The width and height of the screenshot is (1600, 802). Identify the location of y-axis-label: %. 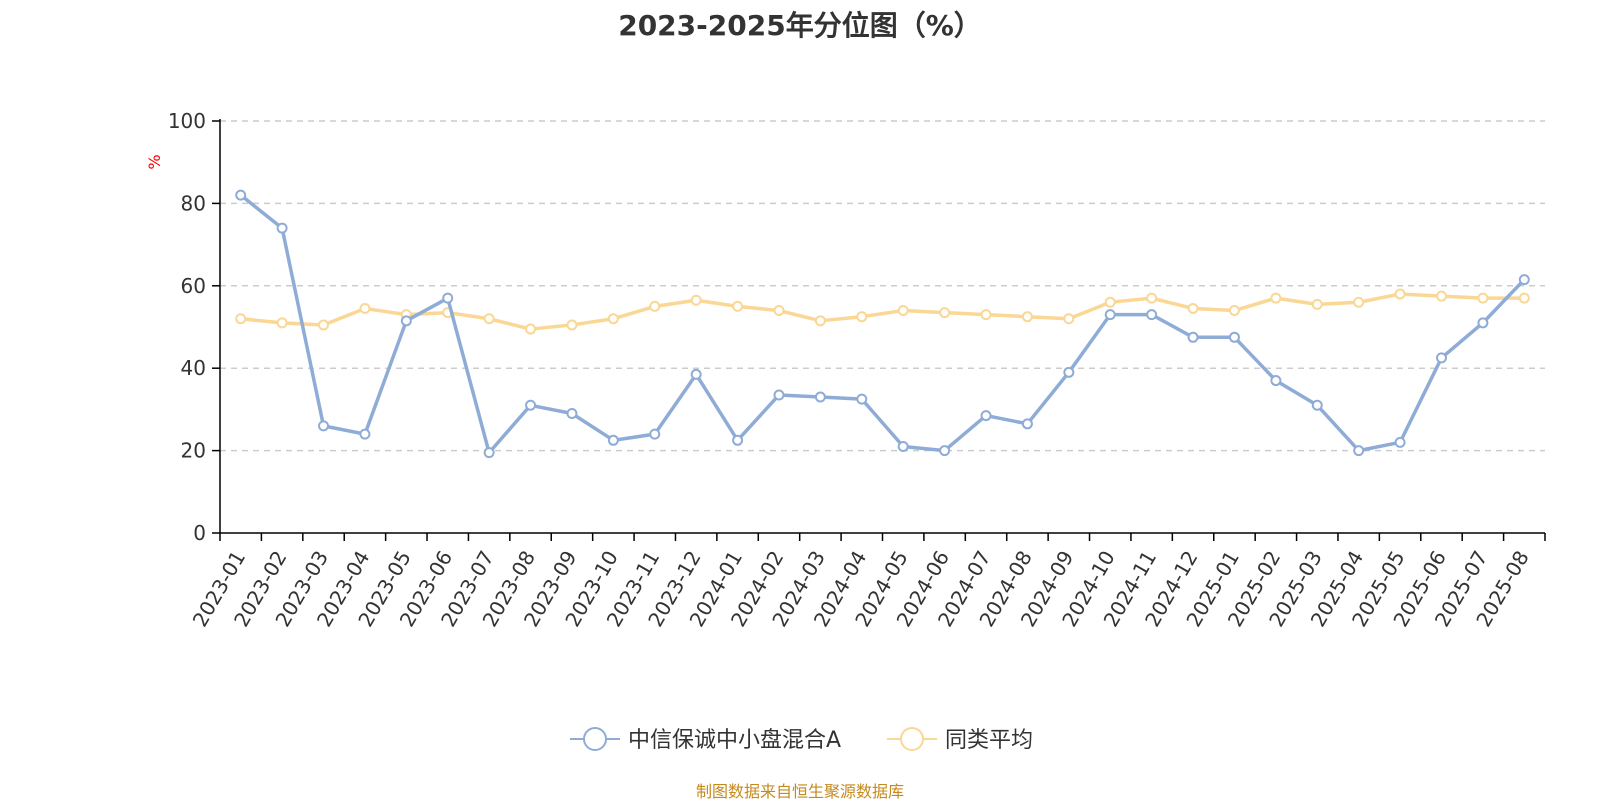
(154, 161).